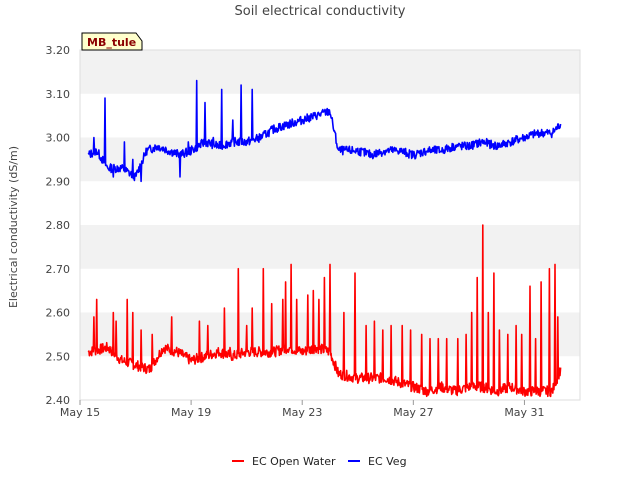 This screenshot has width=640, height=484. I want to click on x-tick-label: May 23, so click(302, 412).